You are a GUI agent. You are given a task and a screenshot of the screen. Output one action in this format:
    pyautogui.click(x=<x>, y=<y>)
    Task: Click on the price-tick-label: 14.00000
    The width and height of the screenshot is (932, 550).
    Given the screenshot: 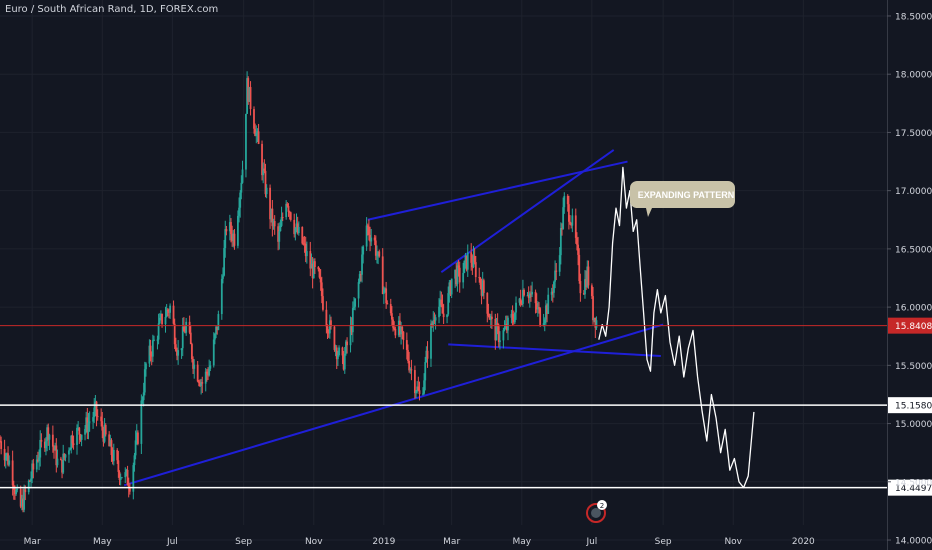 What is the action you would take?
    pyautogui.click(x=913, y=542)
    